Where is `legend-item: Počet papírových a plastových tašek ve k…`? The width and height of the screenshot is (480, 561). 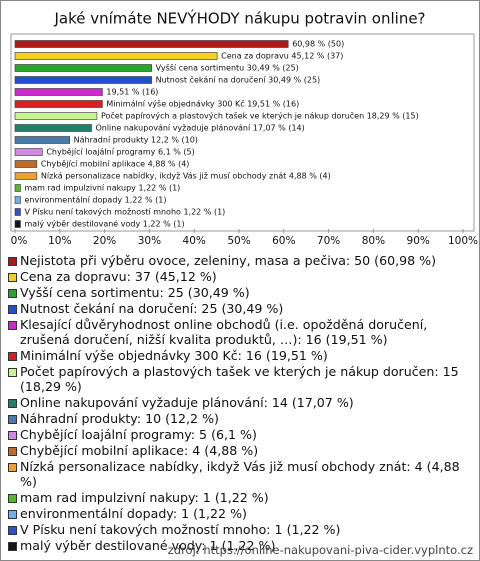 legend-item: Počet papírových a plastových tašek ve k… is located at coordinates (241, 379).